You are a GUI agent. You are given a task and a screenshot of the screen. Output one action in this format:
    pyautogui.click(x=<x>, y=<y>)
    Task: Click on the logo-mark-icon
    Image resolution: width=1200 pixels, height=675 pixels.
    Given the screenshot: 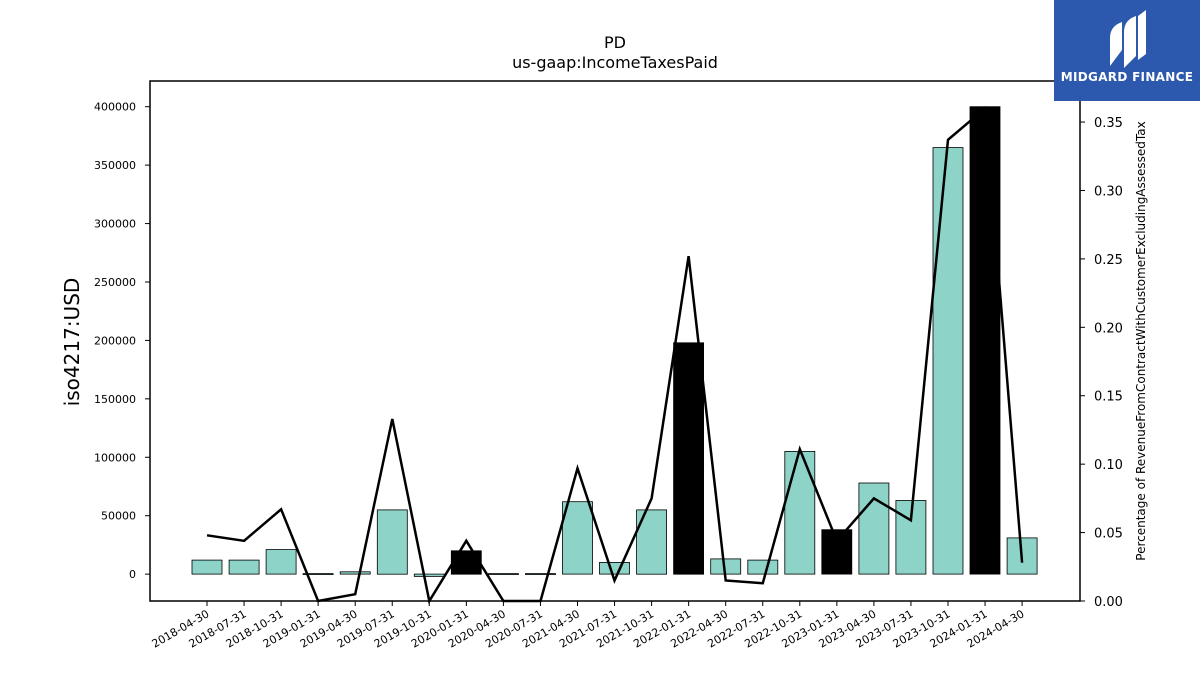 What is the action you would take?
    pyautogui.click(x=1128, y=39)
    